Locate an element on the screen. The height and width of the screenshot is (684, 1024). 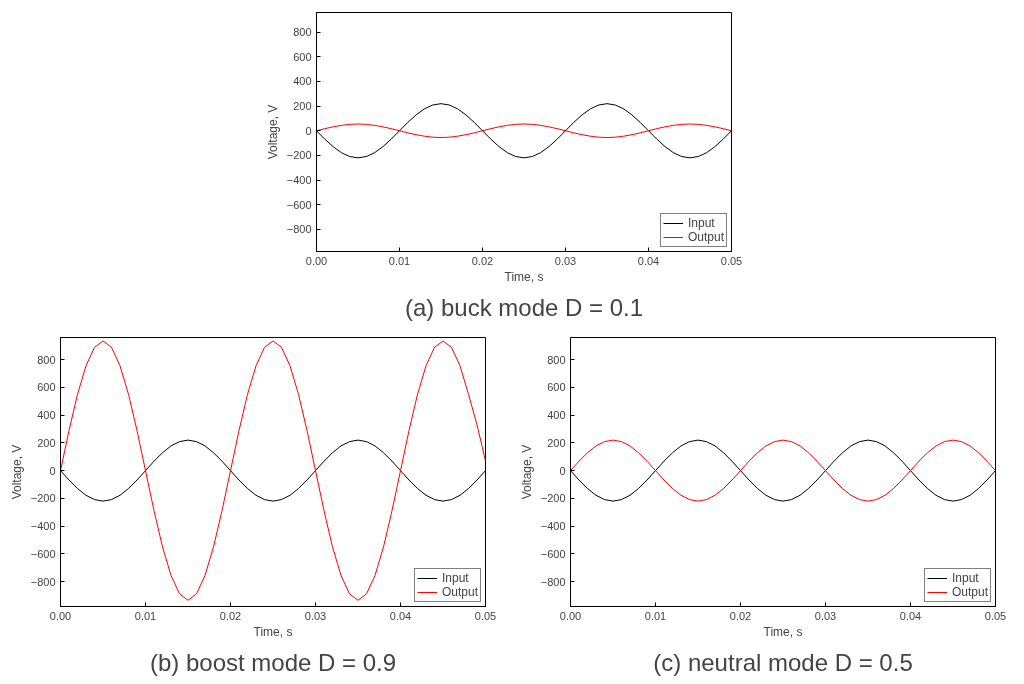
text: (a) buck mode D = 0.1 is located at coordinates (524, 307).